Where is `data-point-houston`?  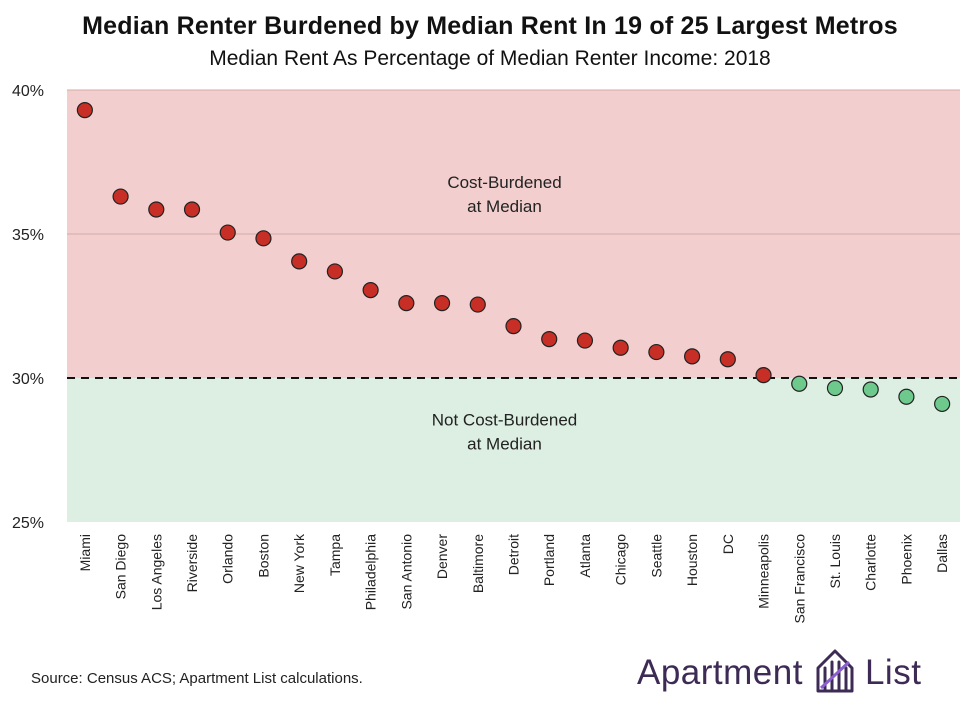 data-point-houston is located at coordinates (692, 356).